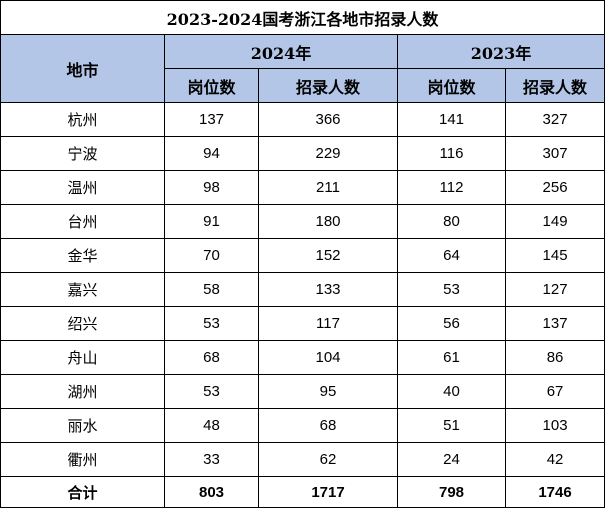  What do you see at coordinates (555, 357) in the screenshot?
I see `recruits-2023-cell: 86` at bounding box center [555, 357].